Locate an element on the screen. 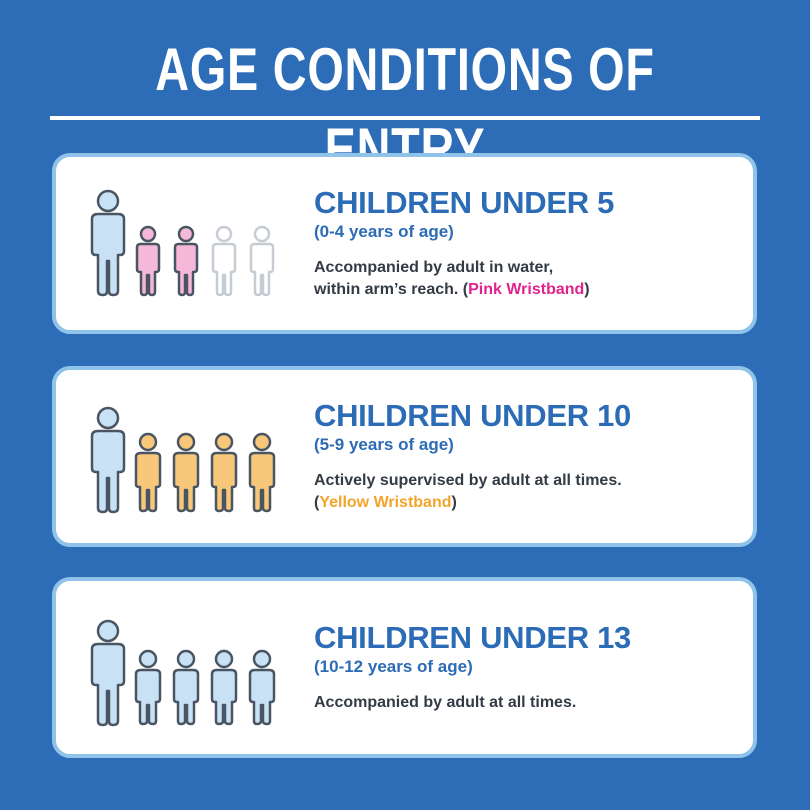  page-title: AGE CONDITIONS OF ENTRY is located at coordinates (405, 109).